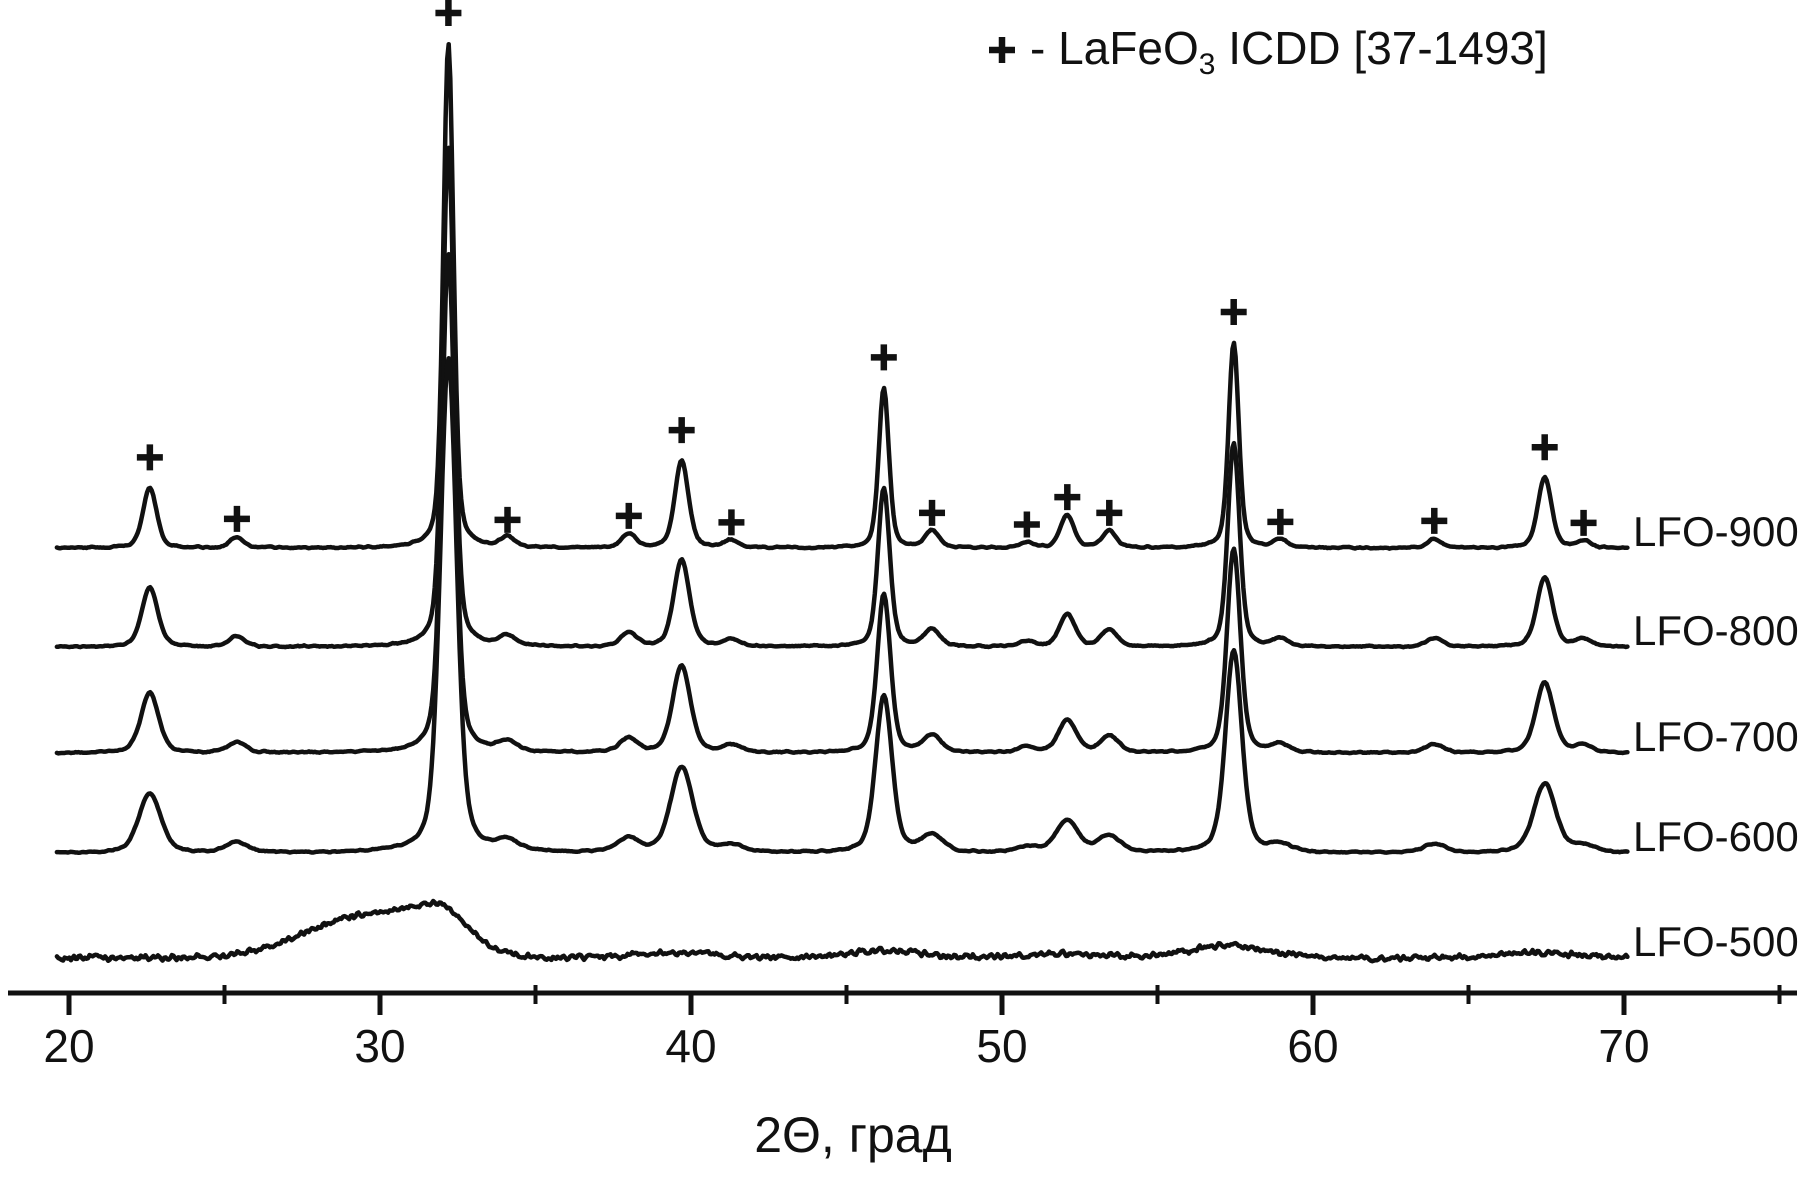 This screenshot has width=1805, height=1185. I want to click on peak-marker-47.75, so click(932, 512).